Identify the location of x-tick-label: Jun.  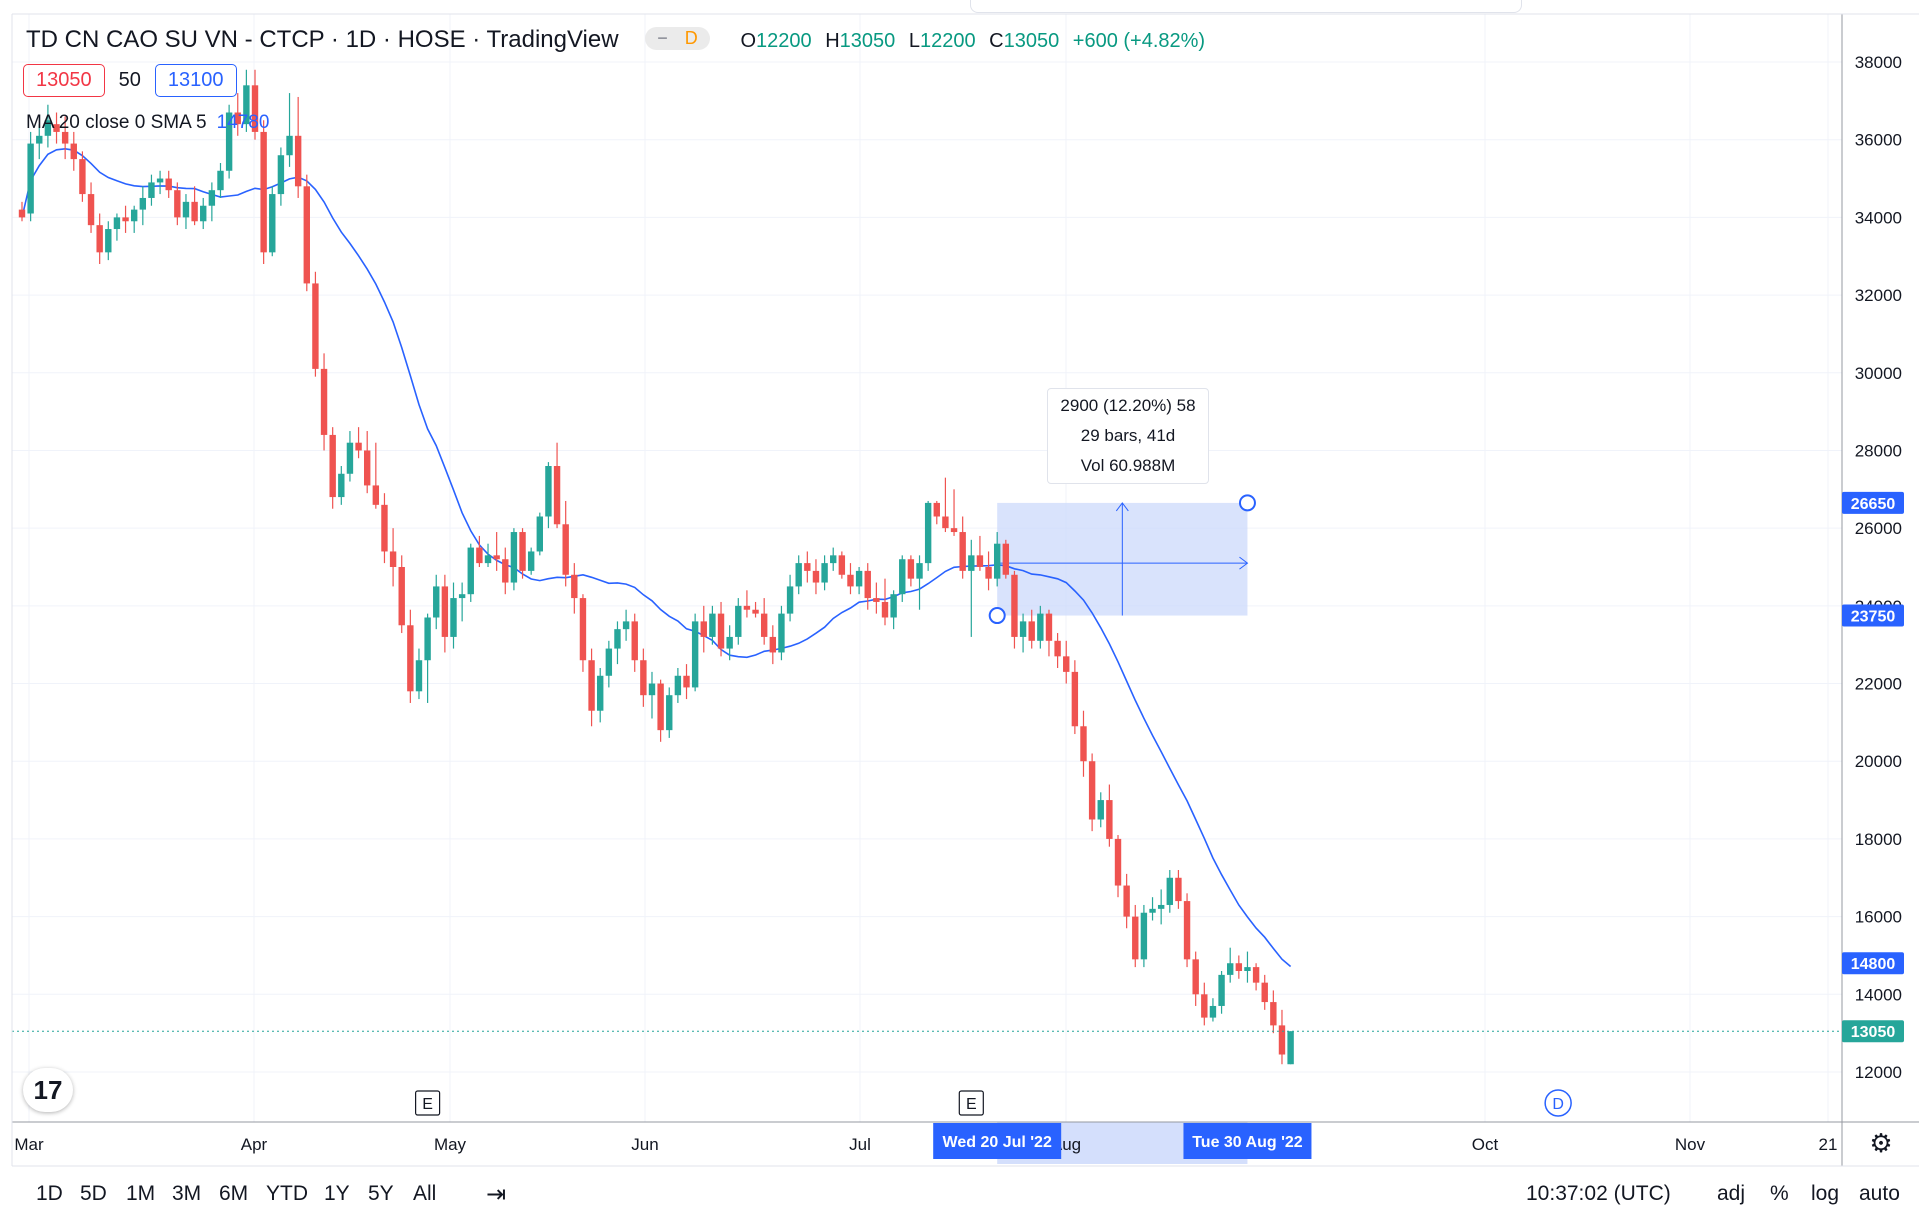
(644, 1144).